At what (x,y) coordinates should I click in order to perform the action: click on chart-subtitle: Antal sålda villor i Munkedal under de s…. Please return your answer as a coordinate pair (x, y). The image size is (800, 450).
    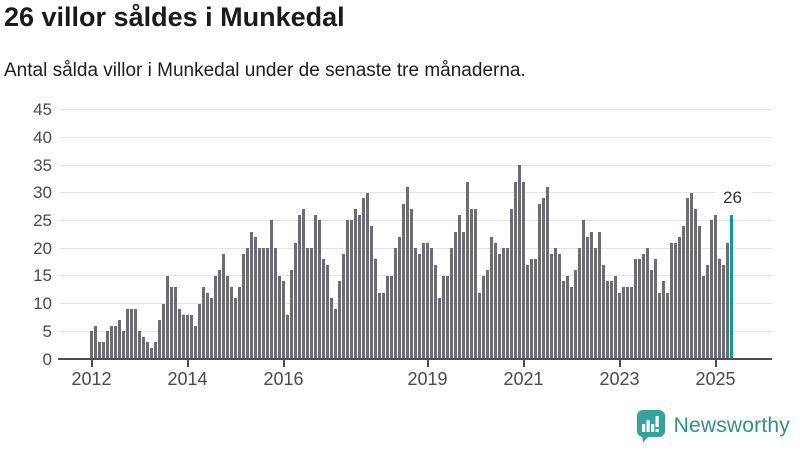
    Looking at the image, I should click on (265, 70).